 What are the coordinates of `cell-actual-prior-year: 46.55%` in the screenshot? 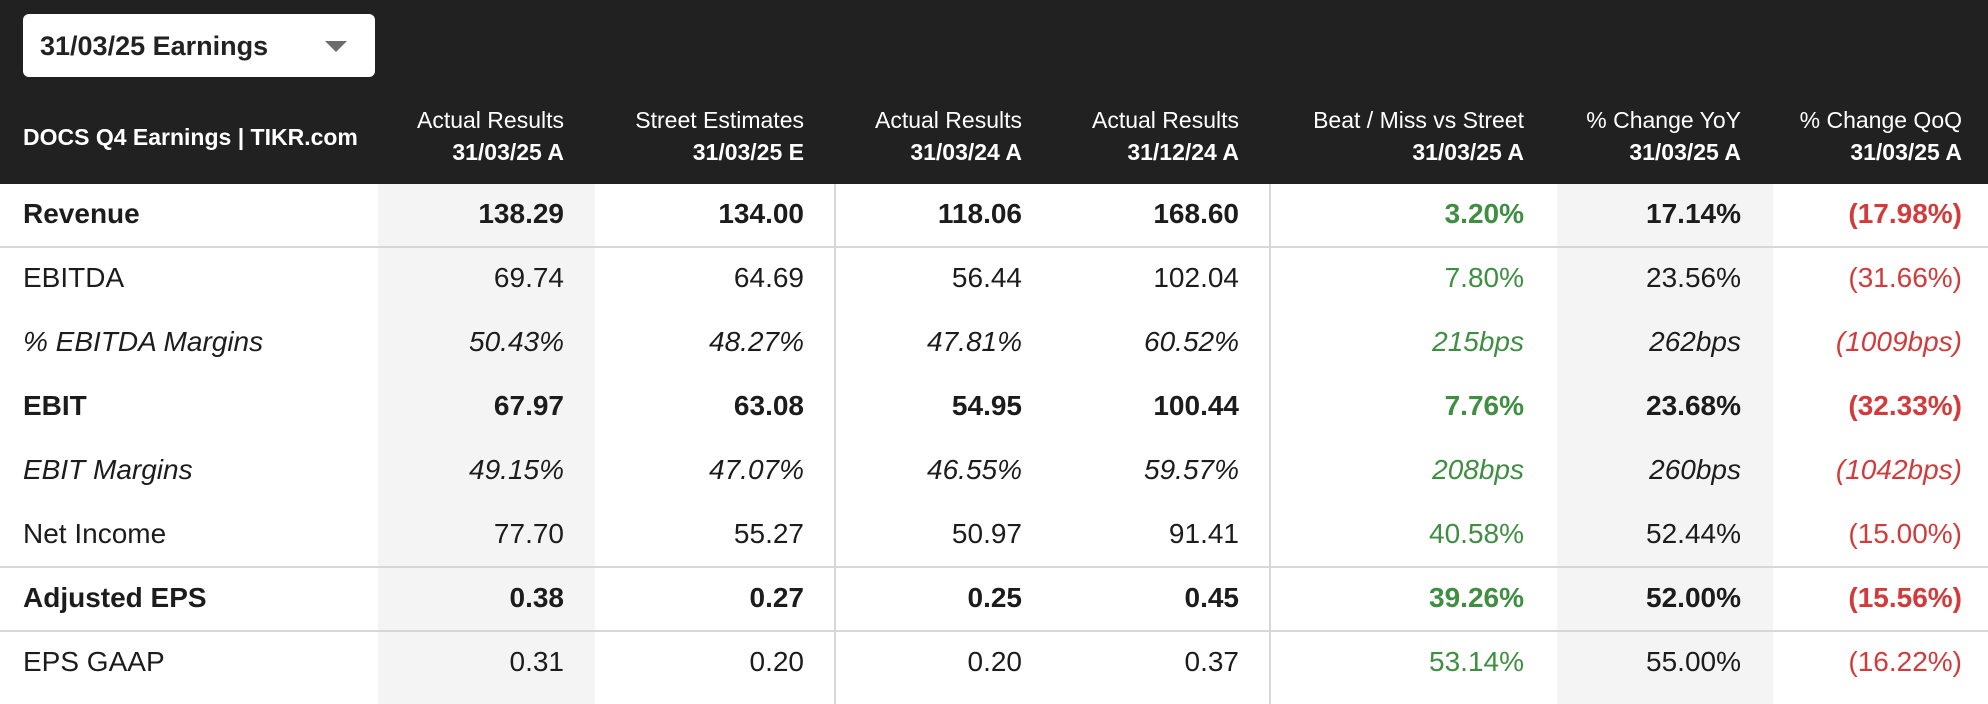 It's located at (974, 469).